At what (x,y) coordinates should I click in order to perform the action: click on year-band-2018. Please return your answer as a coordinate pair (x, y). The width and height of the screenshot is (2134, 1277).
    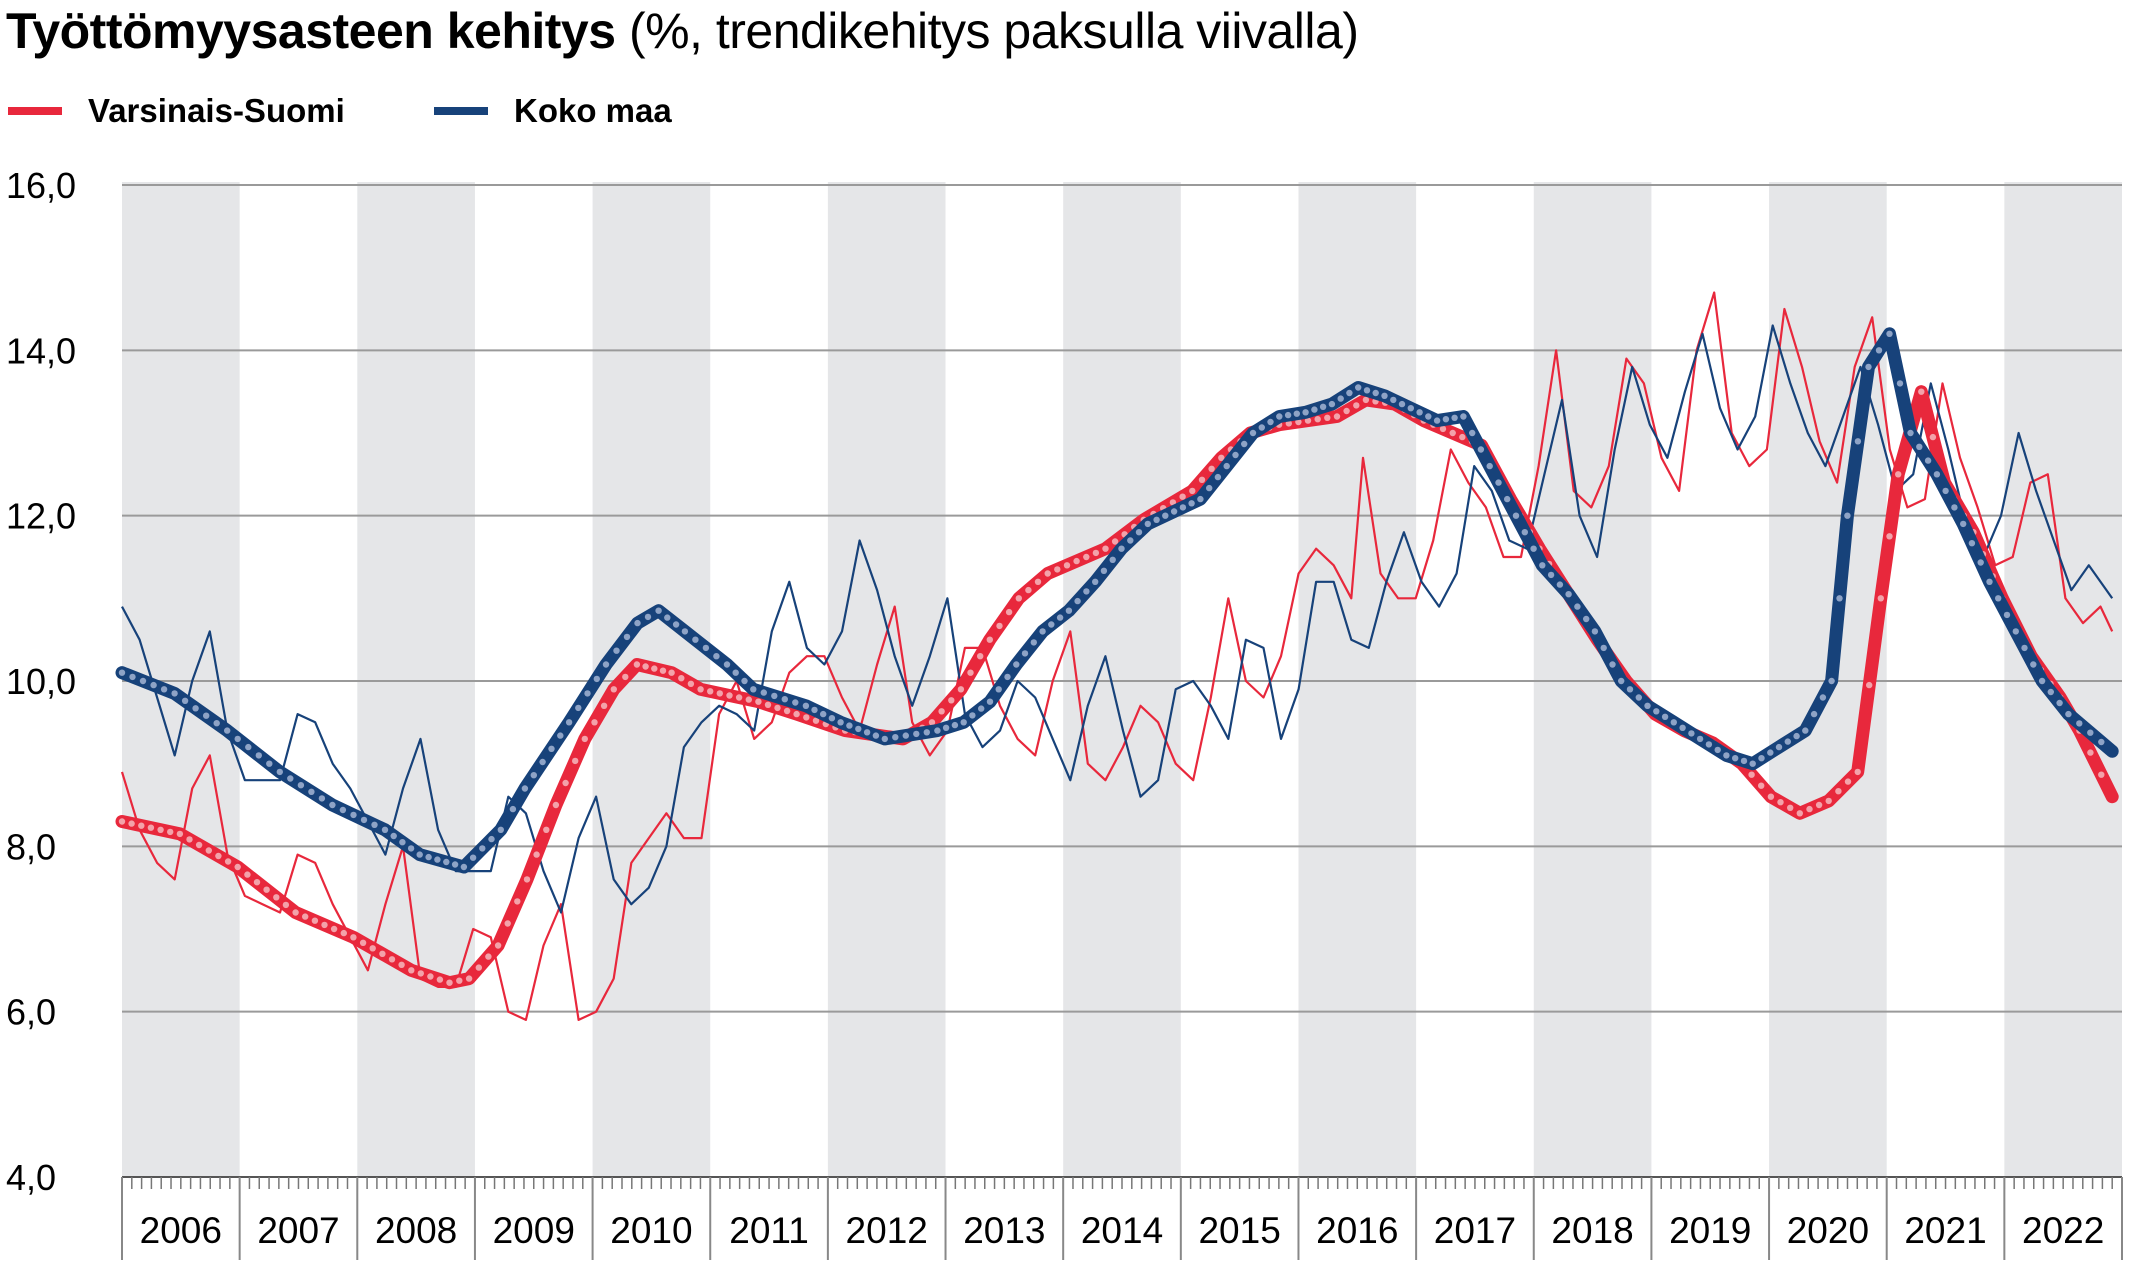
    Looking at the image, I should click on (1592, 679).